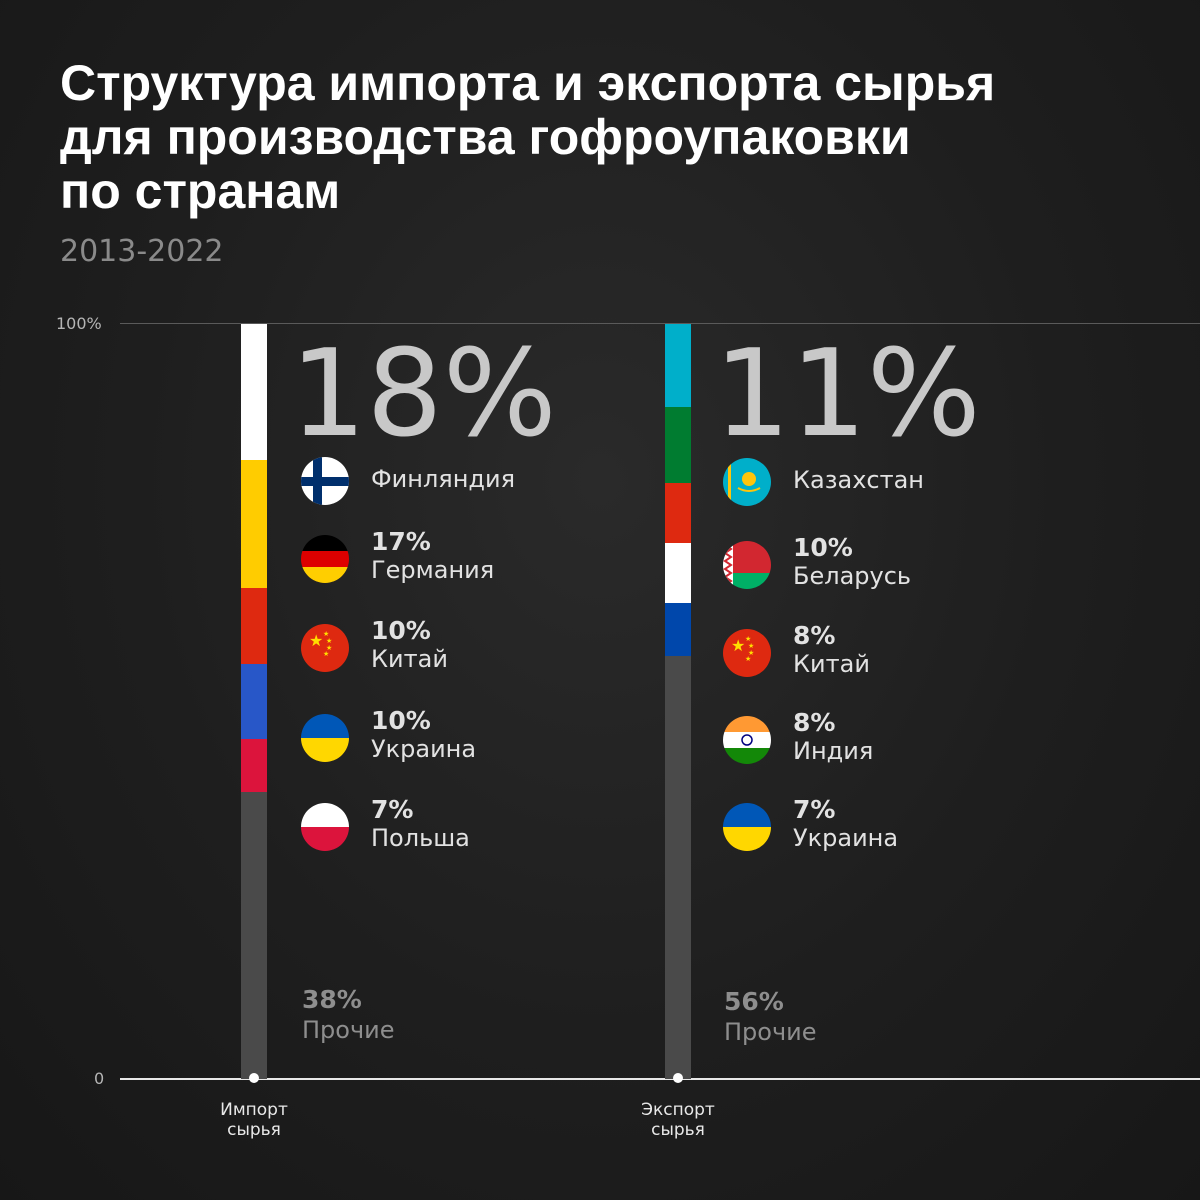 This screenshot has height=1200, width=1200. Describe the element at coordinates (858, 480) in the screenshot. I see `legend-label-kazakhstan: Казахстан` at that location.